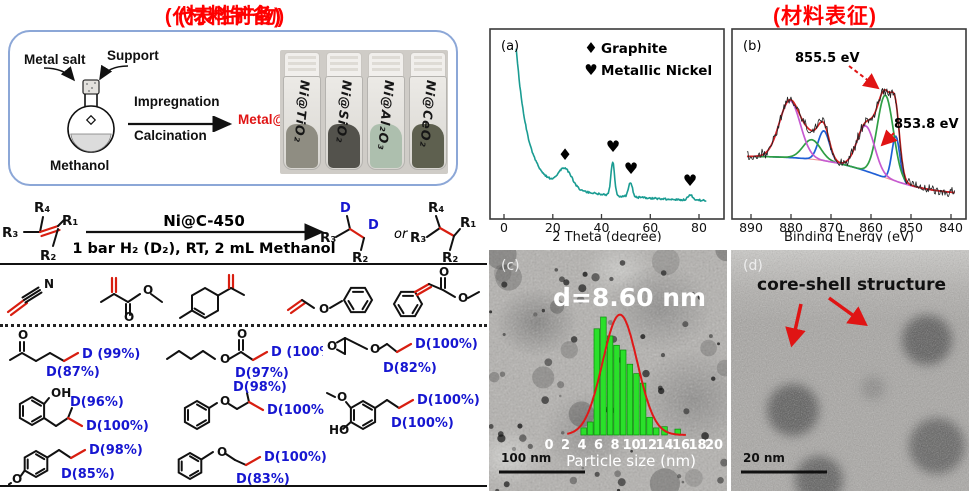 The width and height of the screenshot is (969, 491). I want to click on molecule-methyl-cinnamate: O O, so click(436, 292).